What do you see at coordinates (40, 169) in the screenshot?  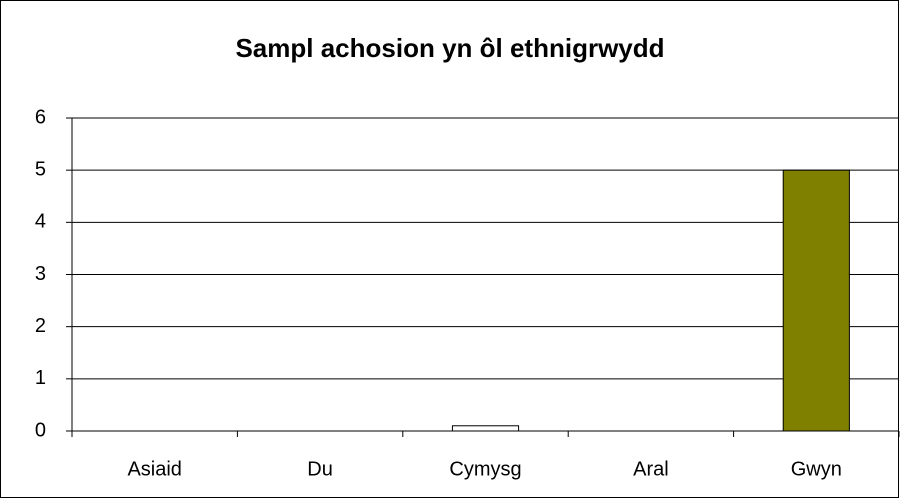 I see `y-tick-label: 5` at bounding box center [40, 169].